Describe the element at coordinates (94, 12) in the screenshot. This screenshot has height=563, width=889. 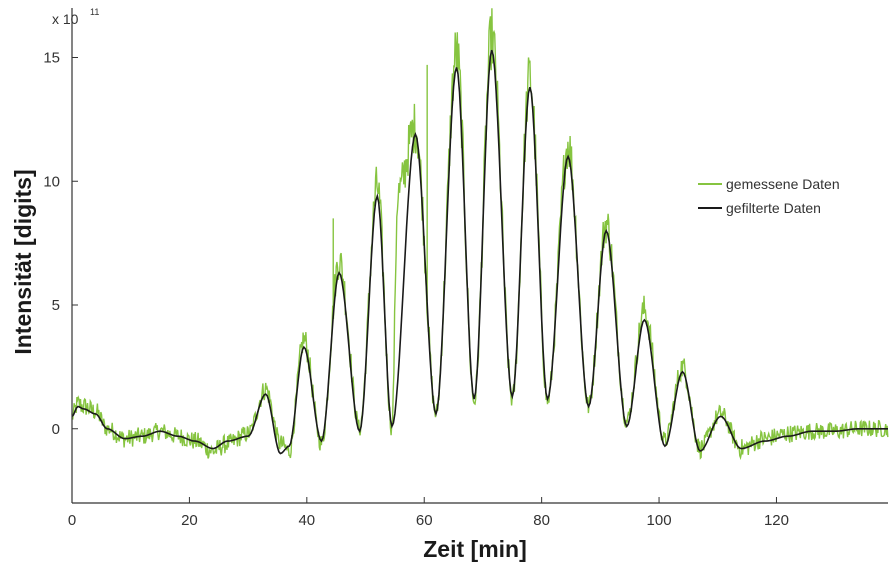
I see `y-scale-exponent: 11` at that location.